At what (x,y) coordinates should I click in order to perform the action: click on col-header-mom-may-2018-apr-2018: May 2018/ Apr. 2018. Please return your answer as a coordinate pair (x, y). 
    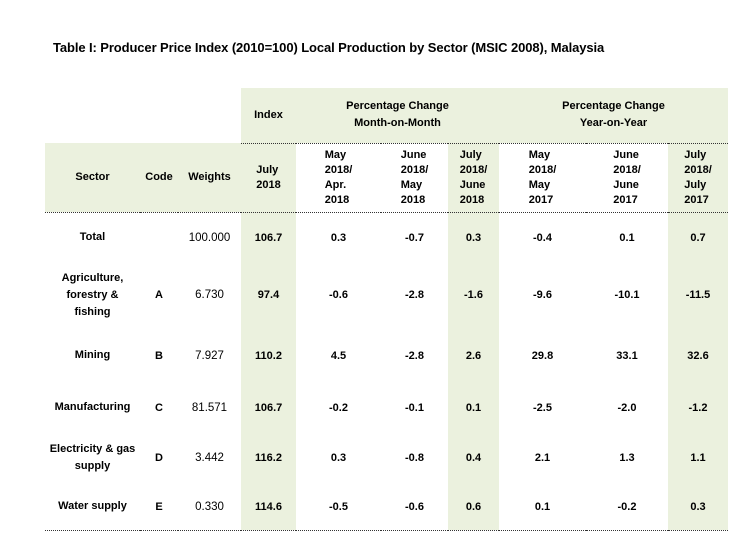
    Looking at the image, I should click on (338, 177).